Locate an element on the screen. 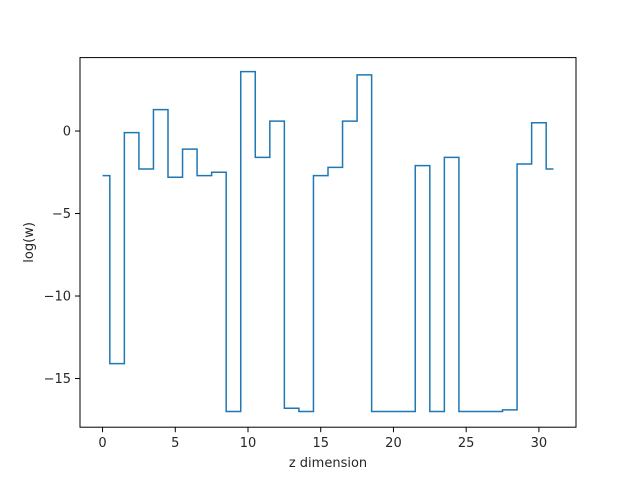 The height and width of the screenshot is (480, 640). y-axis-ticks: −15 −10 −5 0 is located at coordinates (62, 256).